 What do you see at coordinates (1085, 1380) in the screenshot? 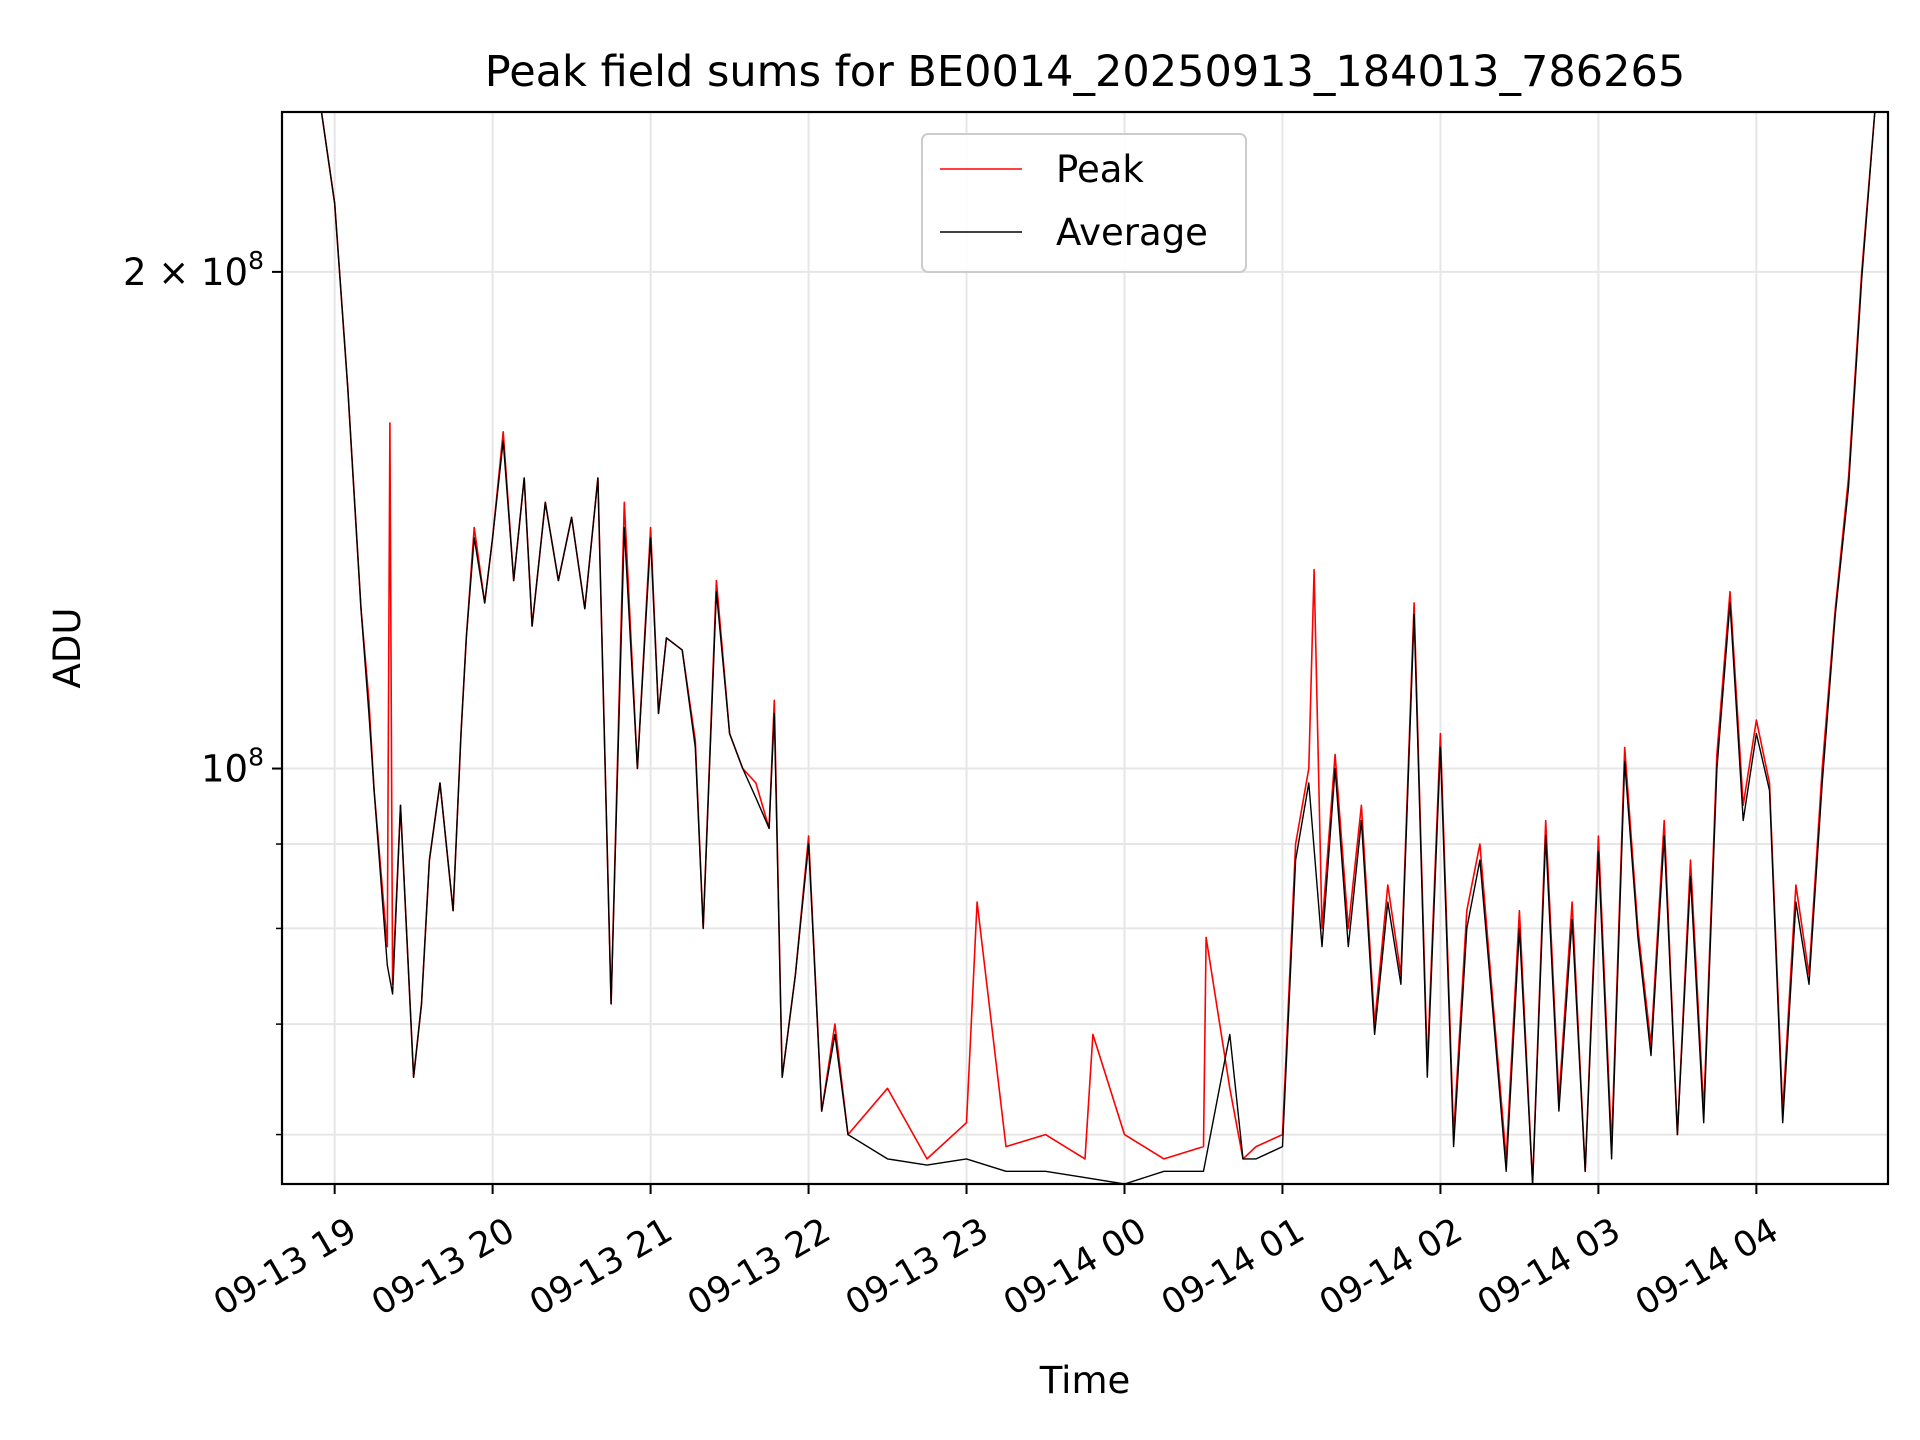
I see `x-axis-label: Time` at bounding box center [1085, 1380].